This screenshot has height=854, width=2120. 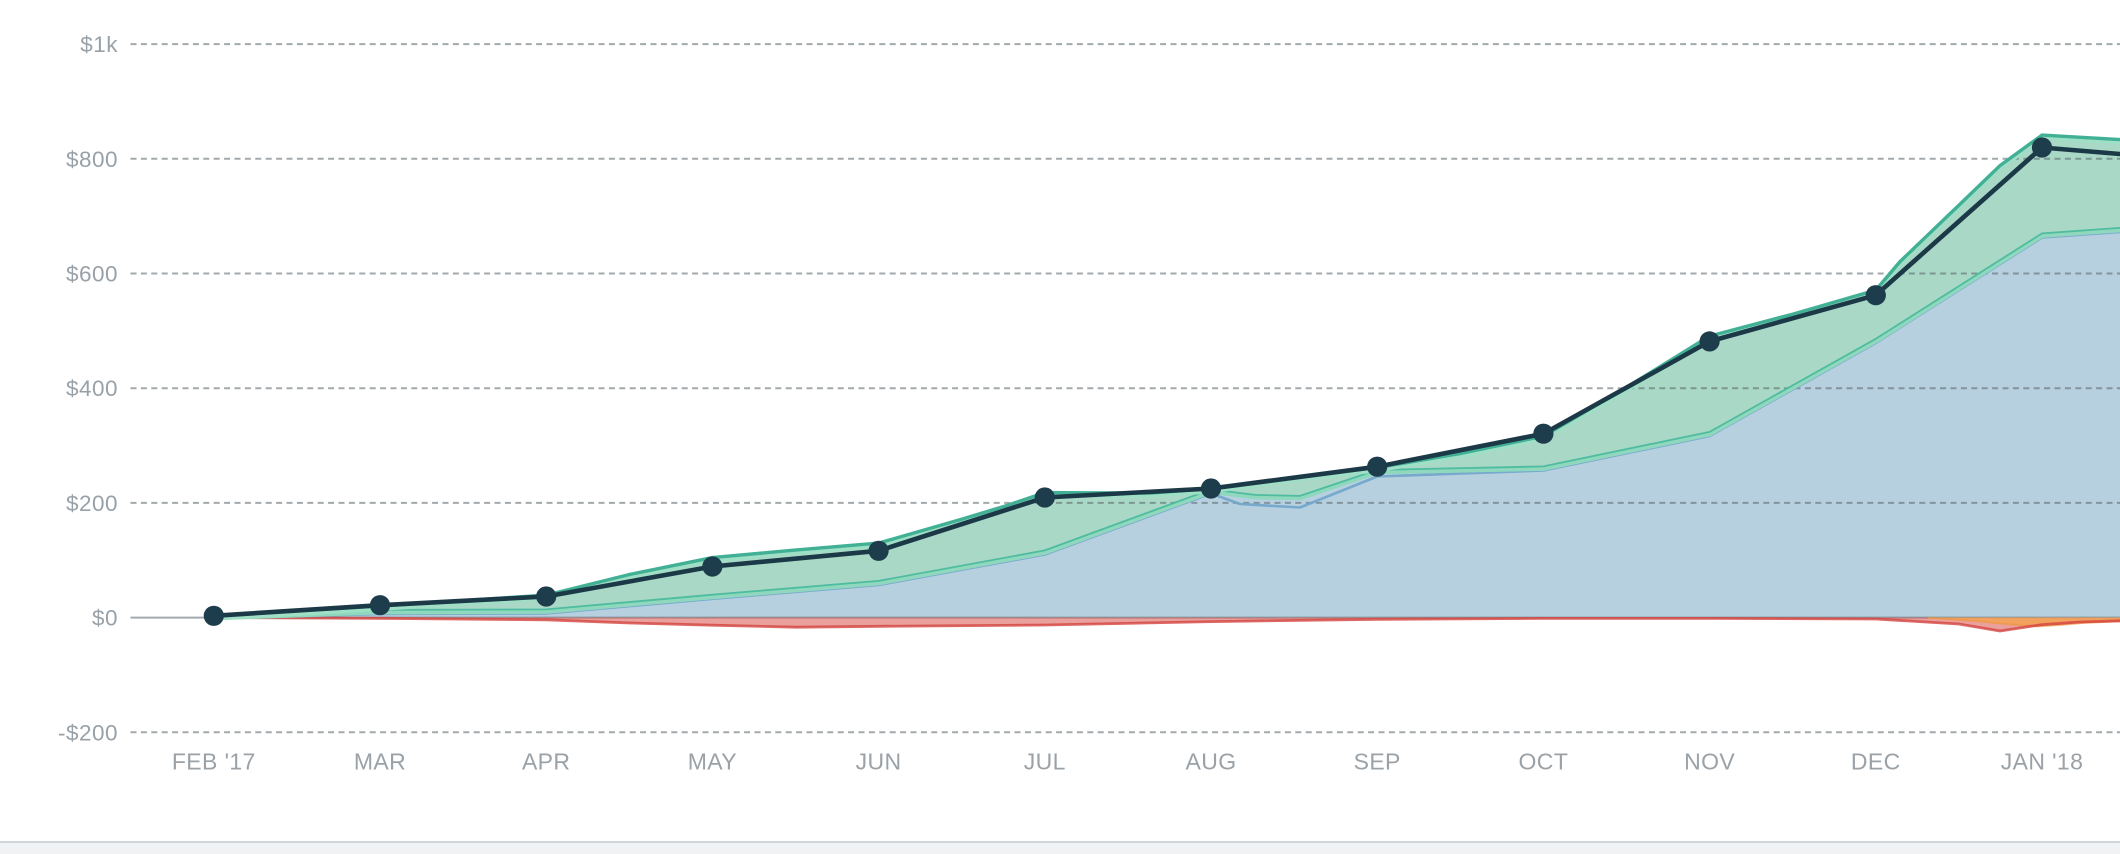 I want to click on svg-text: NOV, so click(x=1709, y=762).